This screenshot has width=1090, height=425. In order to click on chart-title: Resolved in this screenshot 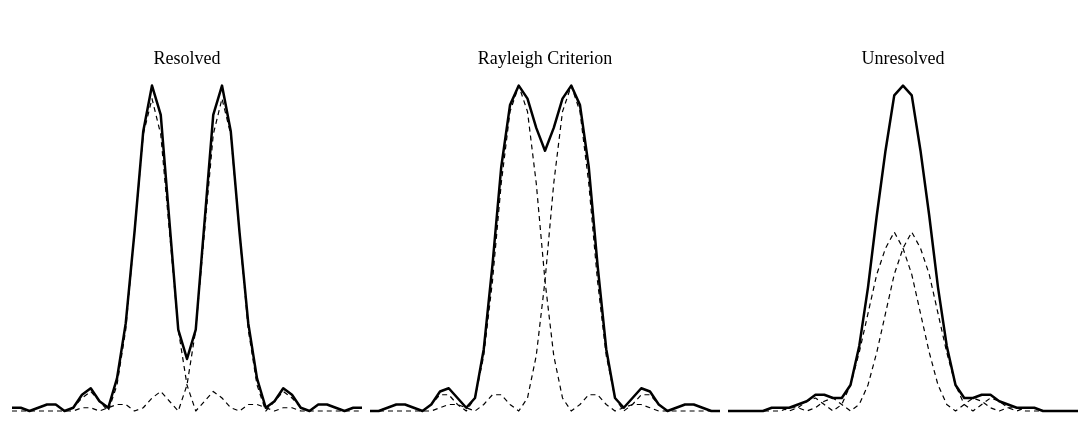, I will do `click(187, 57)`.